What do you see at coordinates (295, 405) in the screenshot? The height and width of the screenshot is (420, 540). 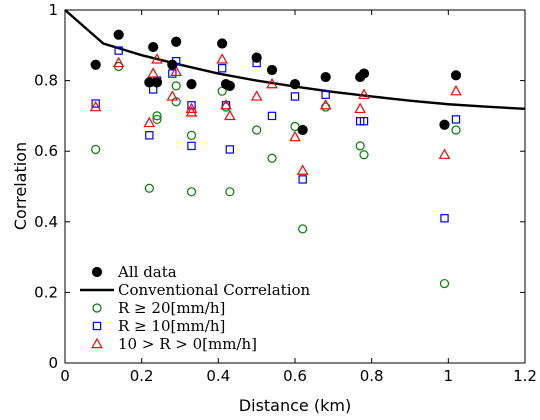 I see `x-axis-label: Distance (km)` at bounding box center [295, 405].